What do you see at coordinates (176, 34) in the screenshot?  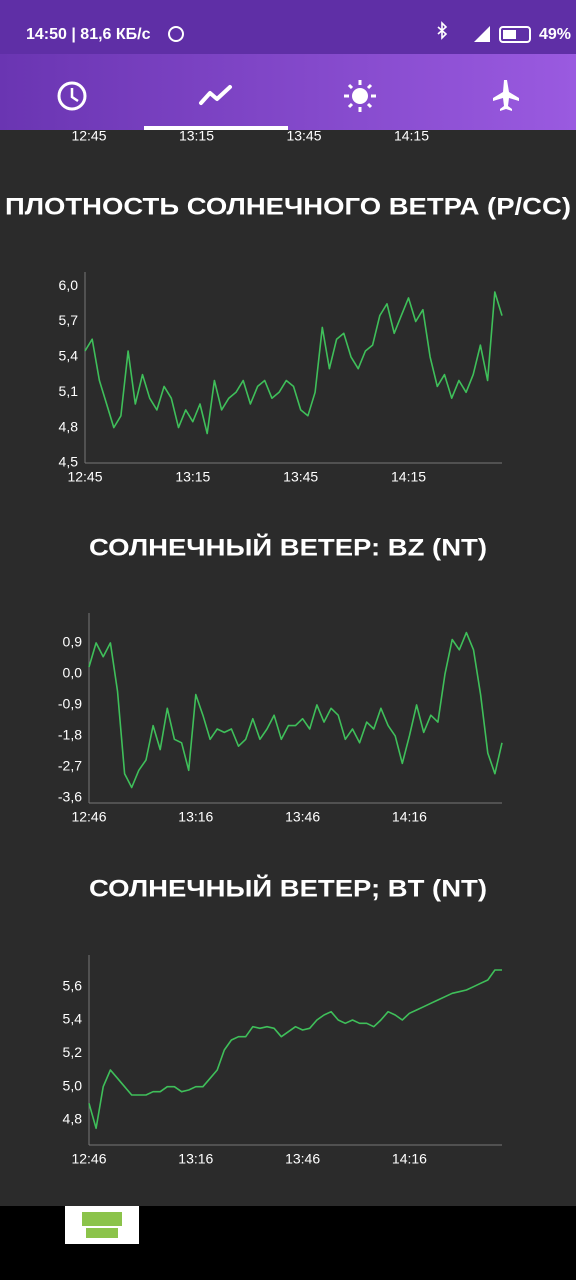 I see `alarm-icon` at bounding box center [176, 34].